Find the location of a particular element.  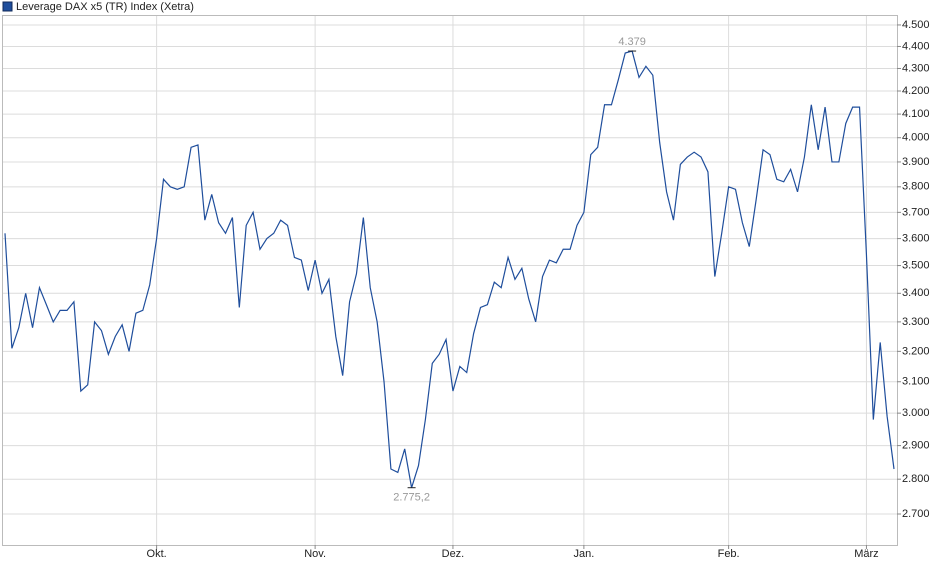

x-tick-label: Nov. is located at coordinates (315, 554).